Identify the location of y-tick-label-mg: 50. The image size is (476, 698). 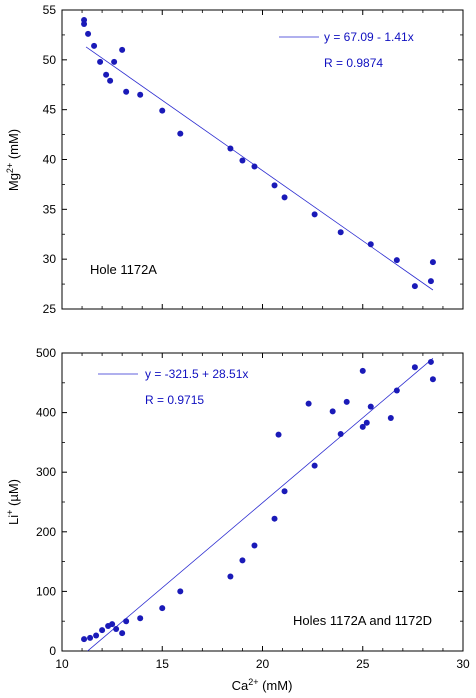
(50, 60).